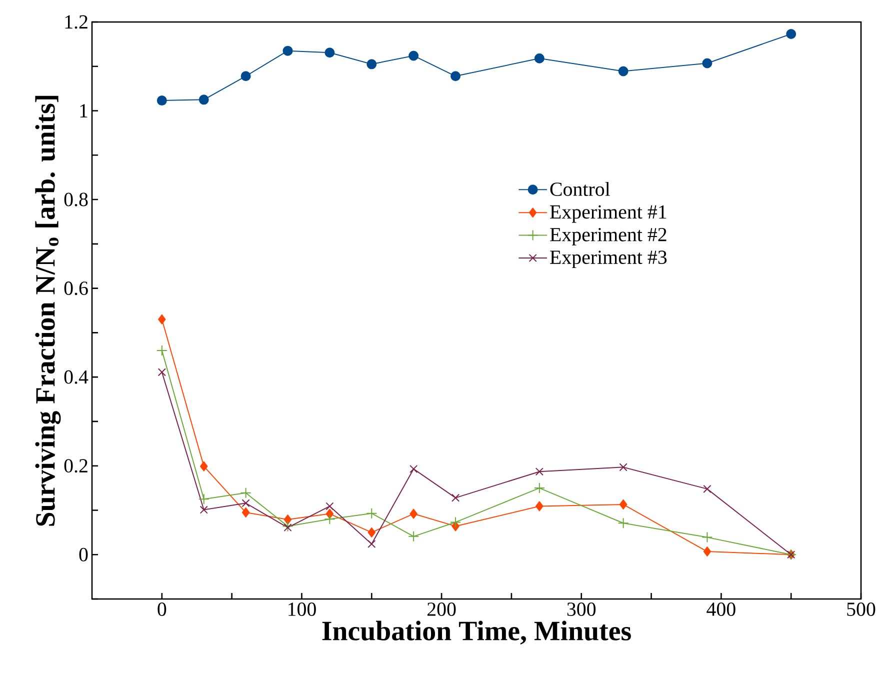 The image size is (881, 675). Describe the element at coordinates (861, 609) in the screenshot. I see `x-tick-label: 500` at that location.